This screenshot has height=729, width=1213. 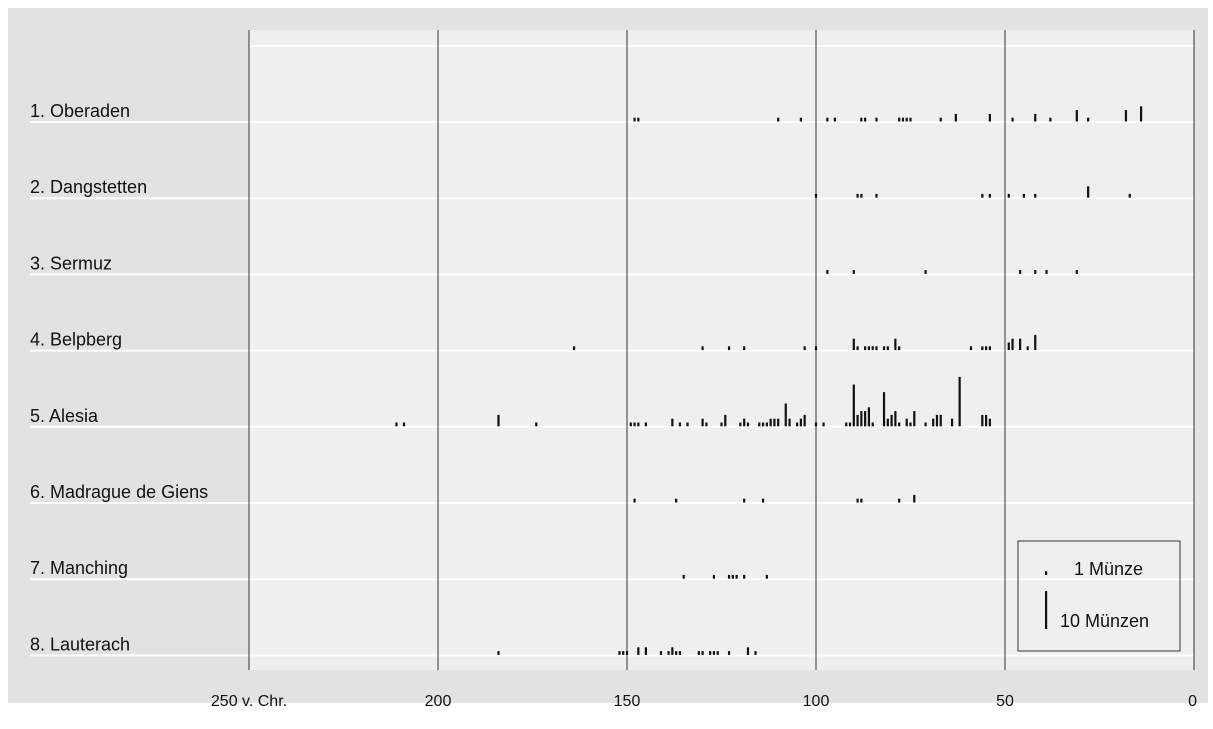 What do you see at coordinates (1108, 569) in the screenshot?
I see `legend-label: 1 Münze` at bounding box center [1108, 569].